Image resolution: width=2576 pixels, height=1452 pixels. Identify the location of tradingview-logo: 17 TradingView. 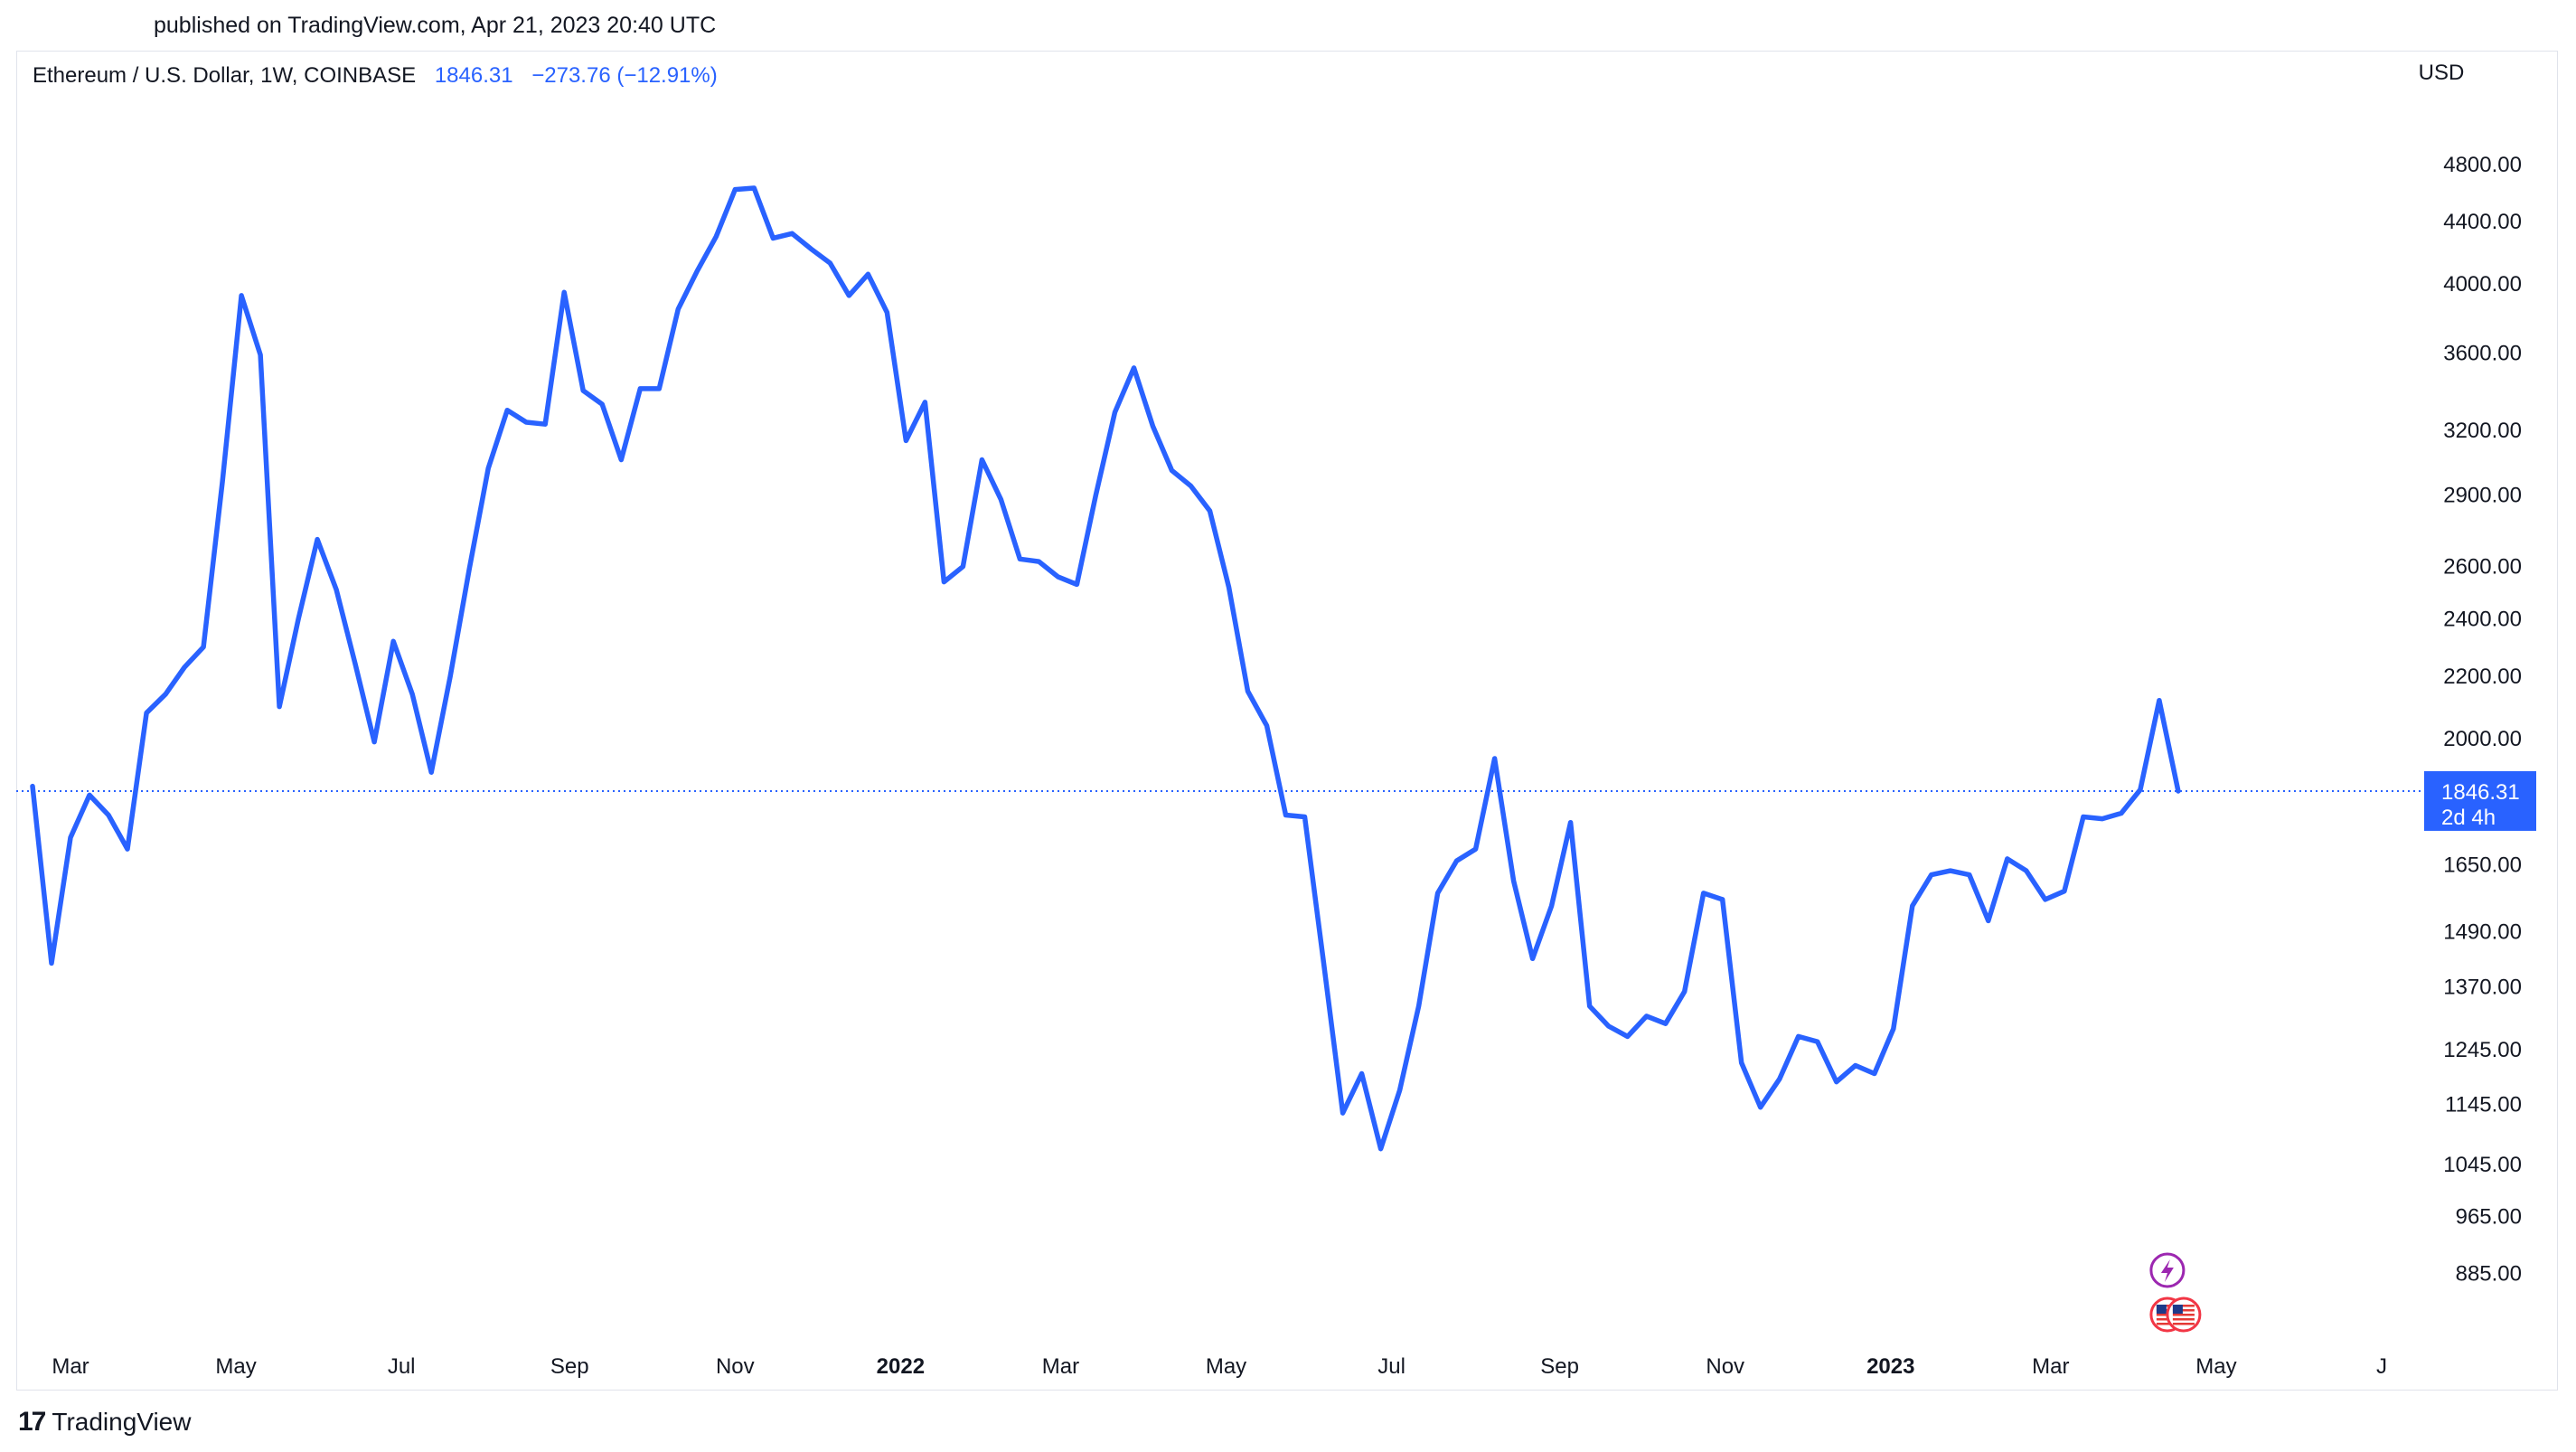
(105, 1422).